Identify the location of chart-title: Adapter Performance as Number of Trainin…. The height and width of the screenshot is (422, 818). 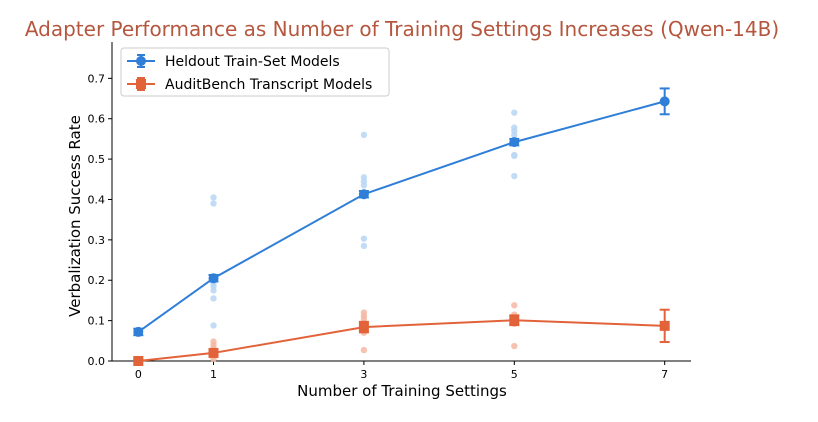
(402, 29).